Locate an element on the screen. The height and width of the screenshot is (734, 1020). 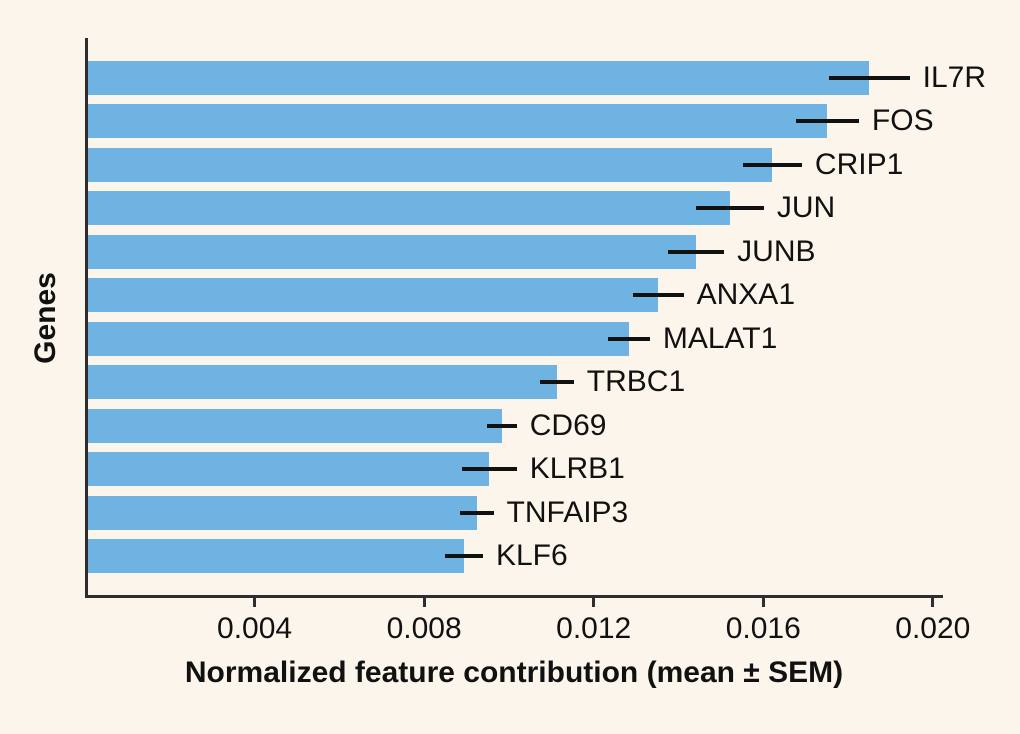
error-bar-malat1 is located at coordinates (628, 338).